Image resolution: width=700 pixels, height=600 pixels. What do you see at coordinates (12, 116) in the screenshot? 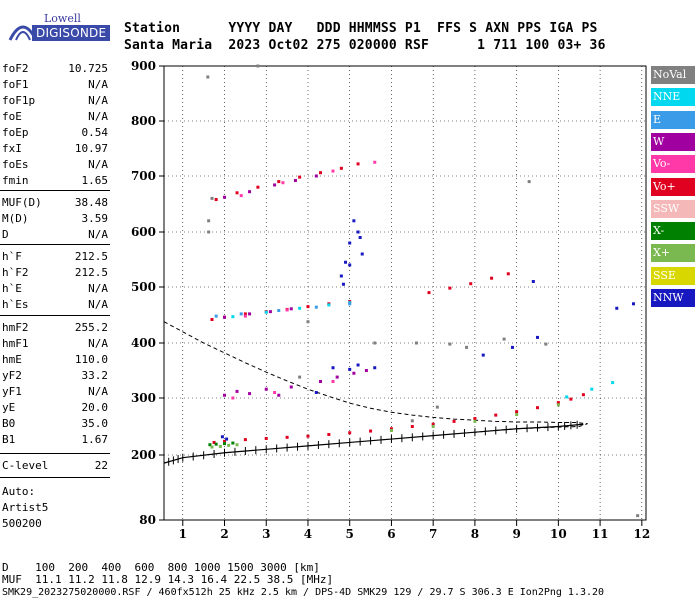
I see `param-key: foE` at bounding box center [12, 116].